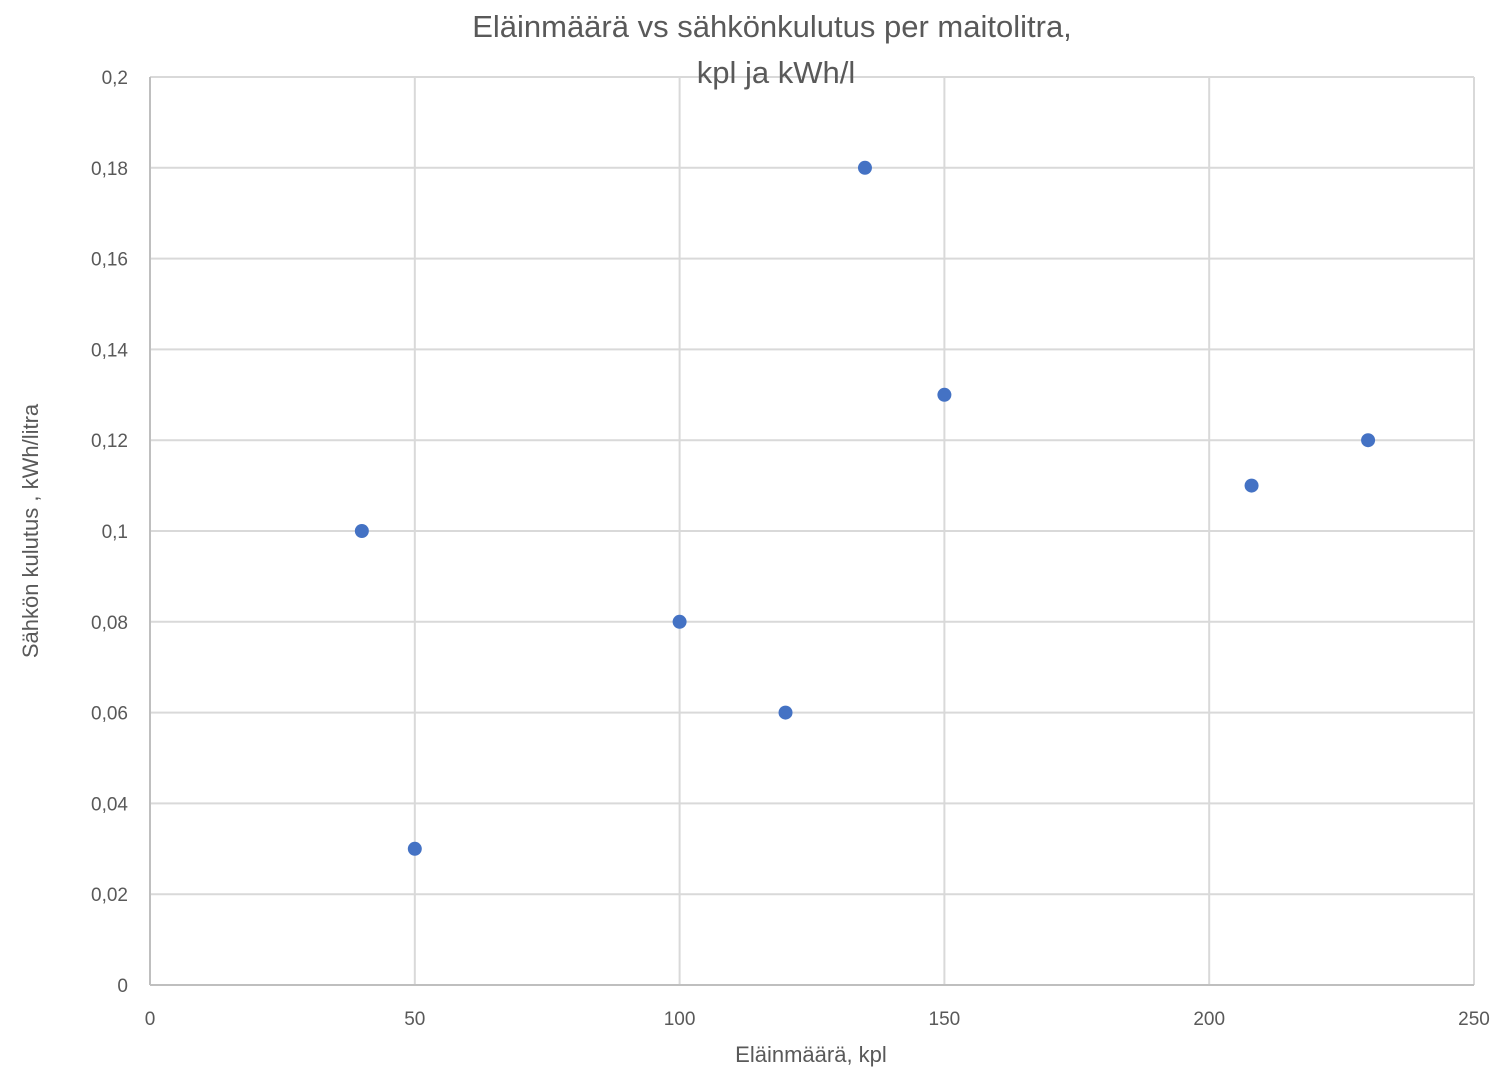  I want to click on y-tick-label: 0,06, so click(109, 714).